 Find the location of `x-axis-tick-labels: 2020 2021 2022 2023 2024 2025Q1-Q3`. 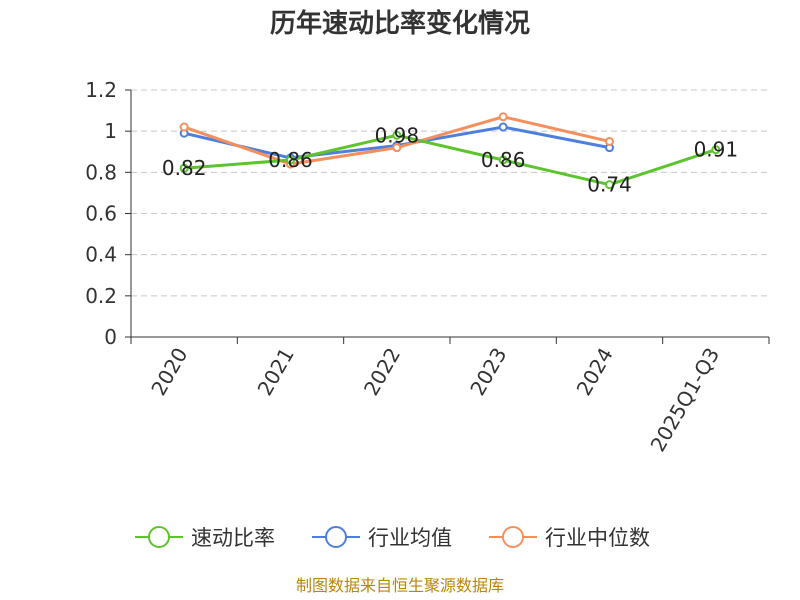

x-axis-tick-labels: 2020 2021 2022 2023 2024 2025Q1-Q3 is located at coordinates (435, 399).